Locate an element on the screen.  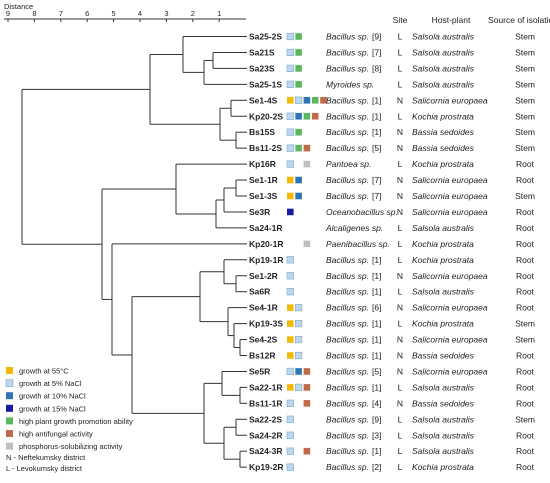
strain-label: Kp16R is located at coordinates (262, 164).